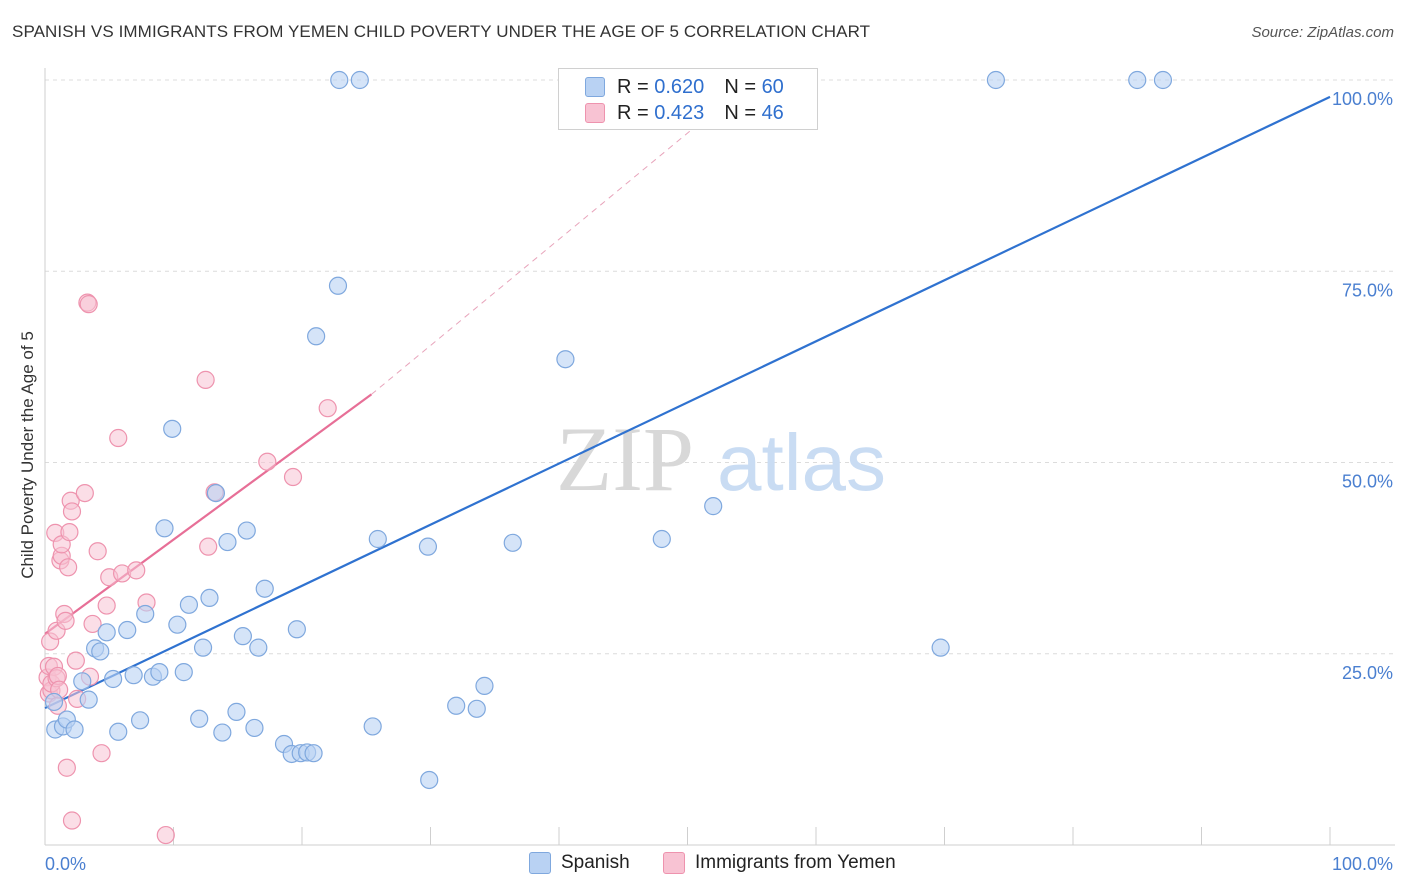 The width and height of the screenshot is (1406, 892). Describe the element at coordinates (772, 86) in the screenshot. I see `legend-n-value-spanish: 60` at that location.